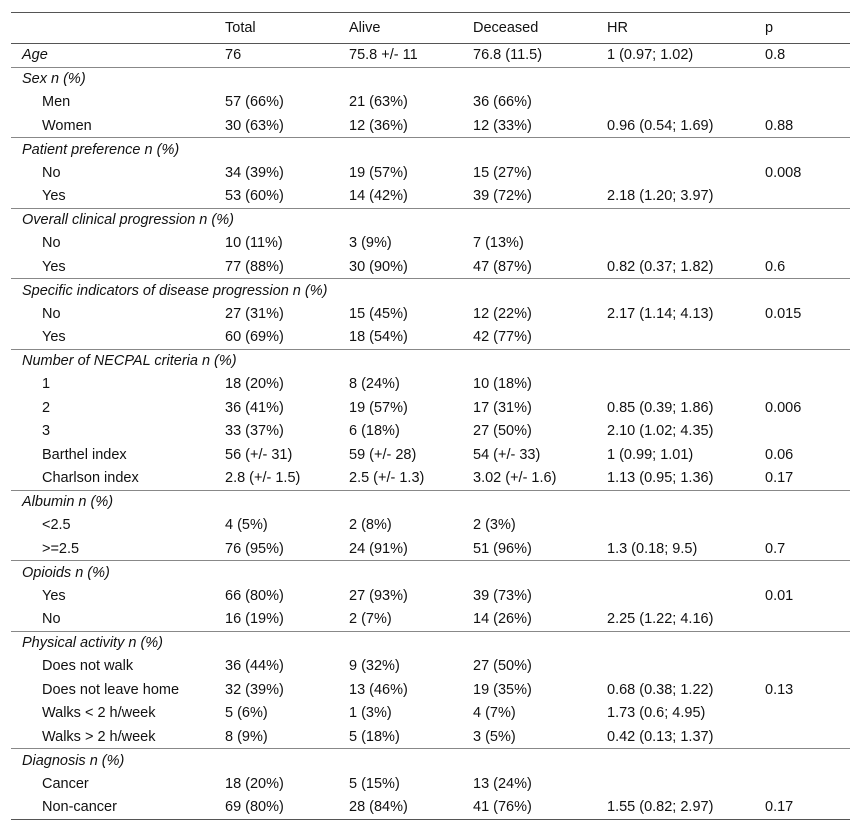 The width and height of the screenshot is (861, 837). I want to click on cell: 30 (63%), so click(254, 125).